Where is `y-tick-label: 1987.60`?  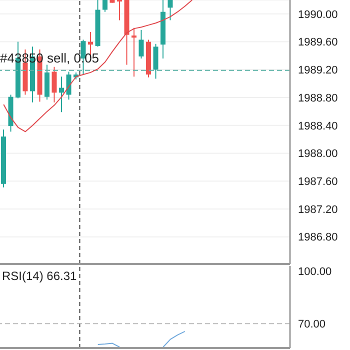 y-tick-label: 1987.60 is located at coordinates (318, 182).